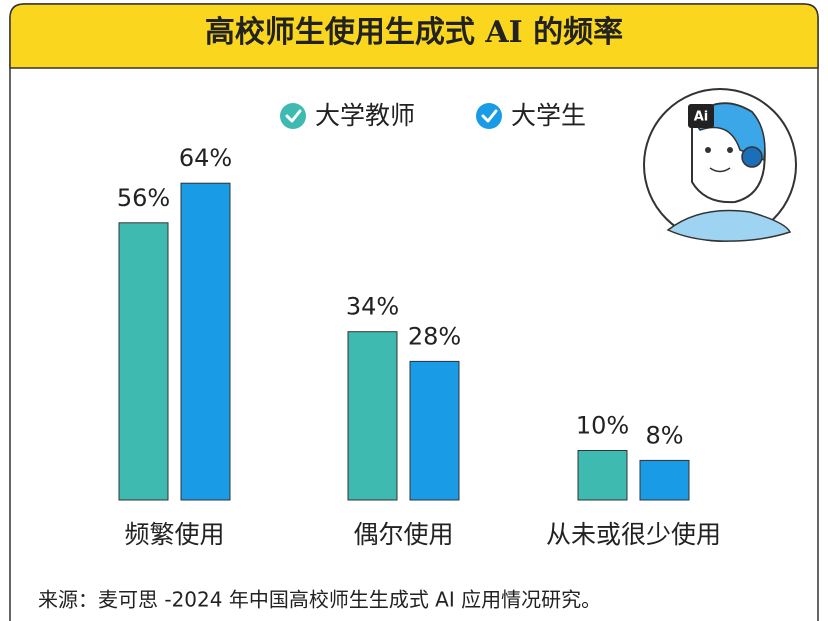  I want to click on x-tick-label: 频繁使用, so click(174, 534).